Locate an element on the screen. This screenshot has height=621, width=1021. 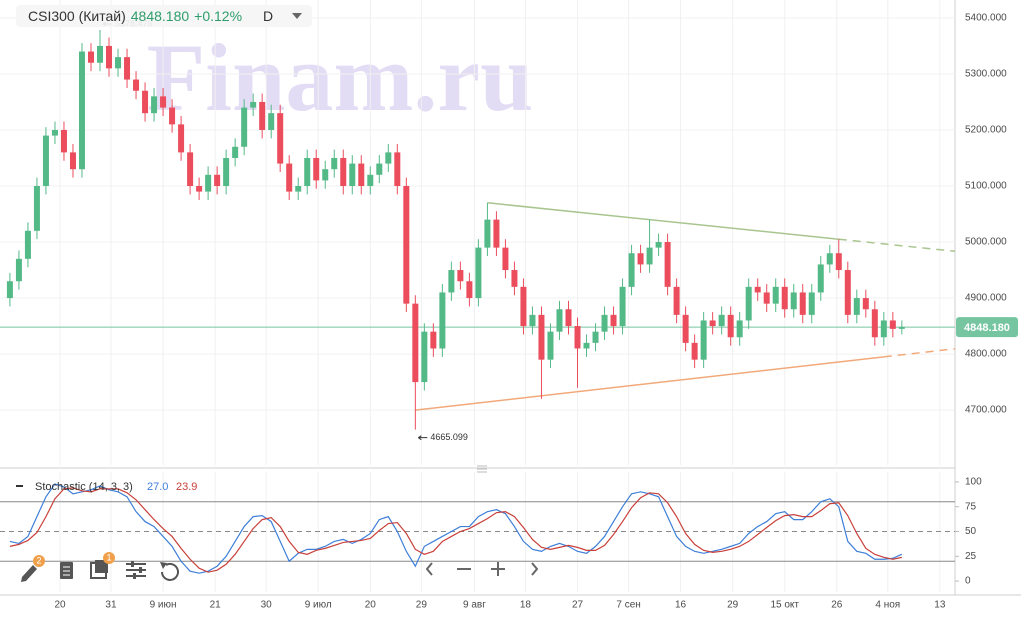
price-change: +0.12% is located at coordinates (218, 16).